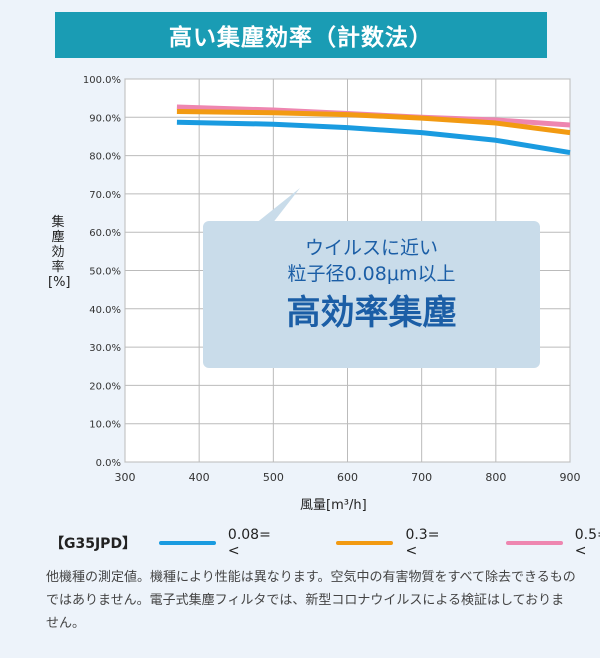 Image resolution: width=600 pixels, height=658 pixels. What do you see at coordinates (587, 543) in the screenshot?
I see `legend-label-2: 0.5=<` at bounding box center [587, 543].